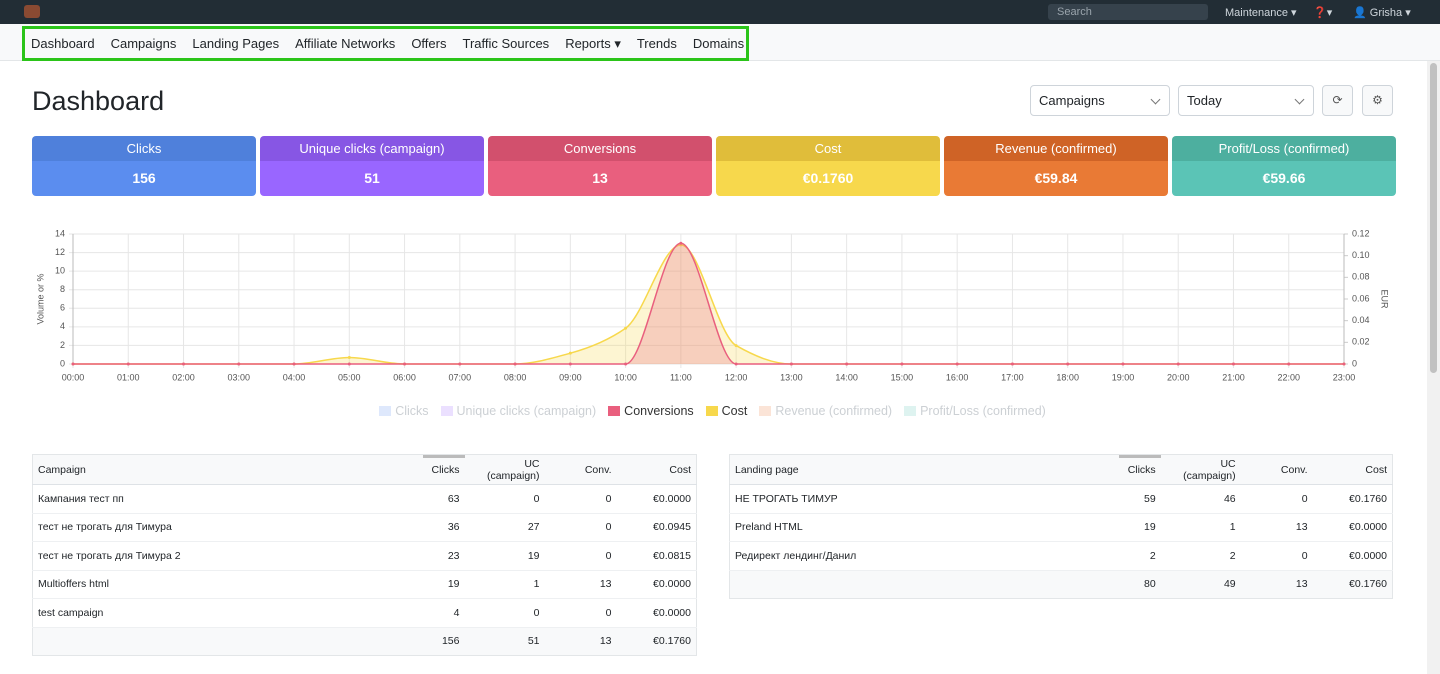  What do you see at coordinates (736, 377) in the screenshot?
I see `x-tick-label: 12:00` at bounding box center [736, 377].